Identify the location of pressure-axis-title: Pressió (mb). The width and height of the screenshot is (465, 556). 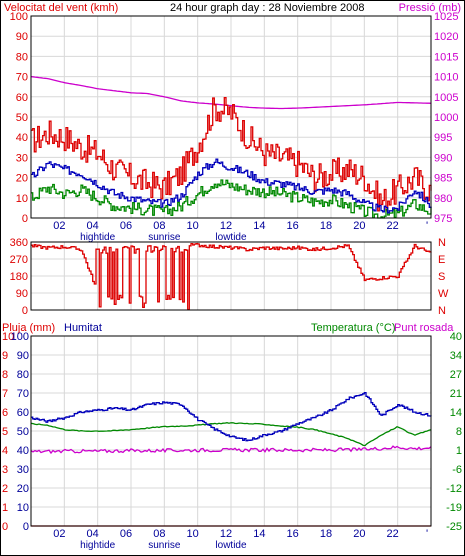
(430, 8).